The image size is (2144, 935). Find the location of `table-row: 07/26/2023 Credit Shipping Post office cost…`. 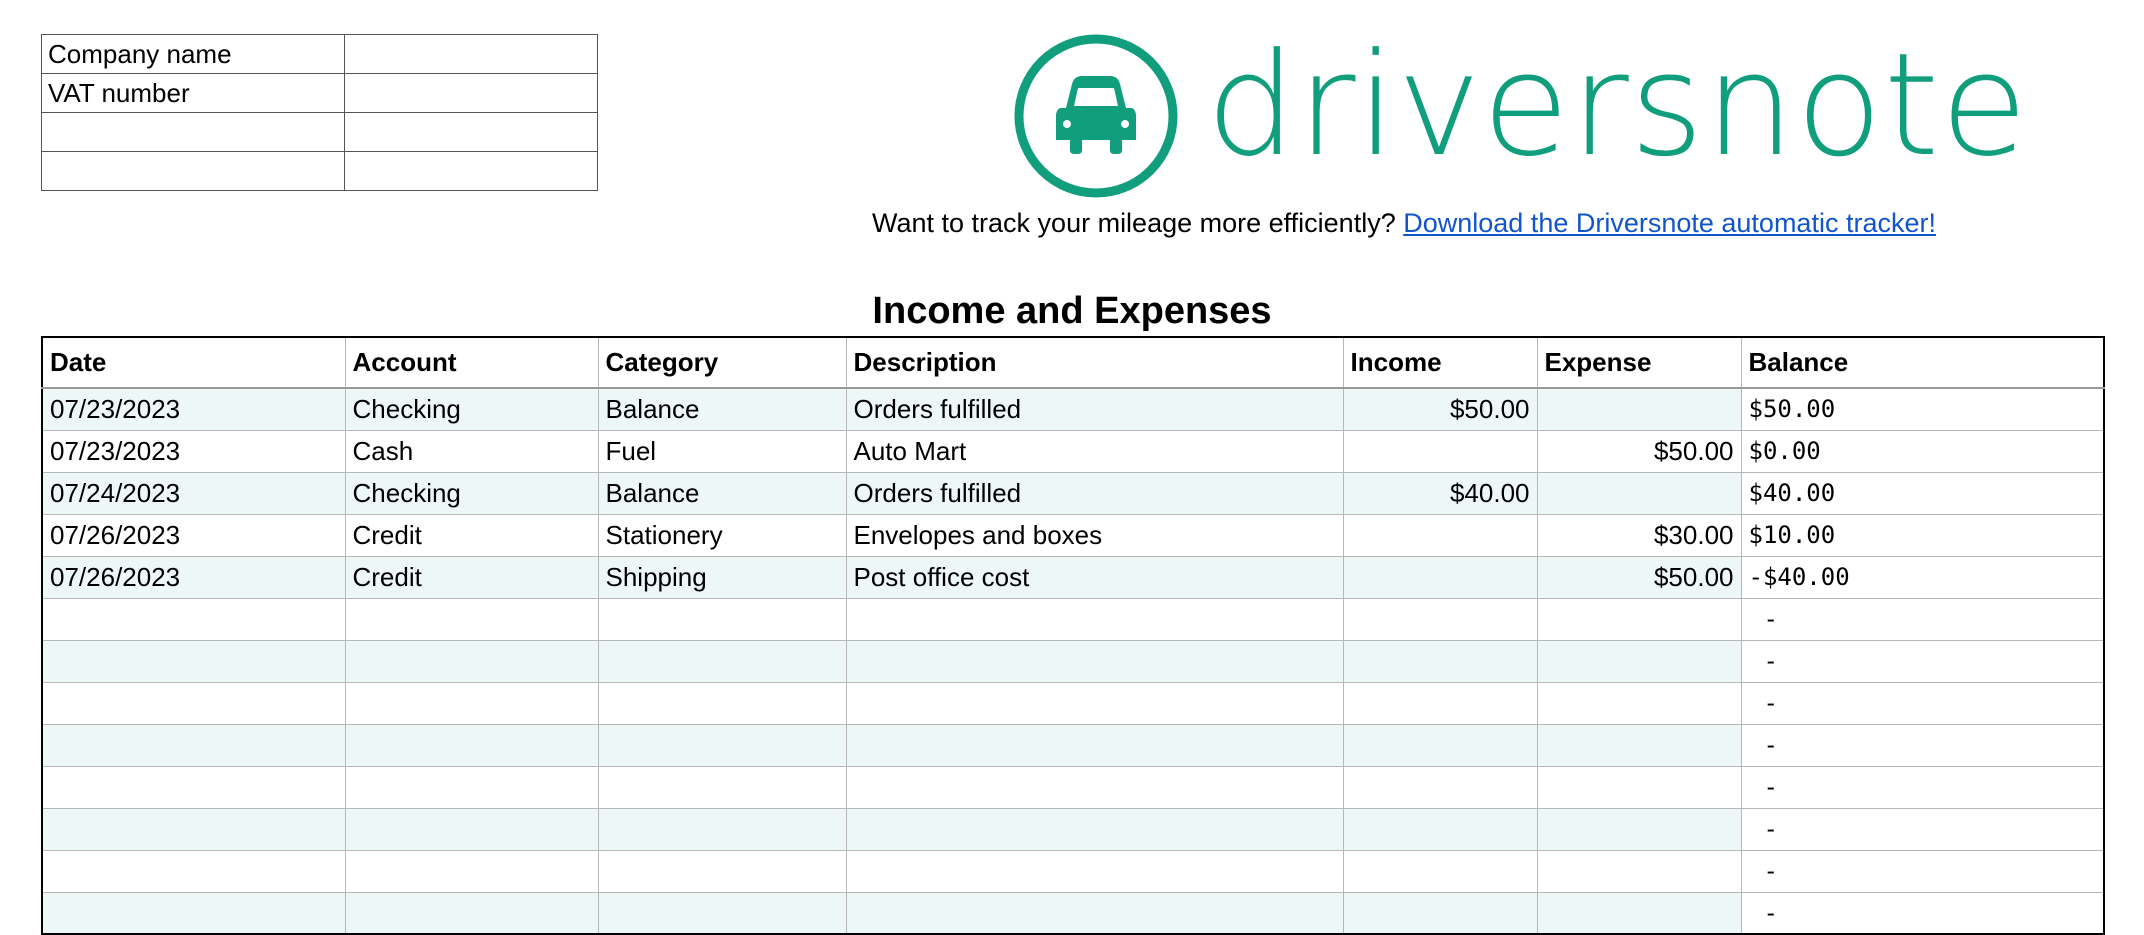

table-row: 07/26/2023 Credit Shipping Post office cost… is located at coordinates (1073, 577).